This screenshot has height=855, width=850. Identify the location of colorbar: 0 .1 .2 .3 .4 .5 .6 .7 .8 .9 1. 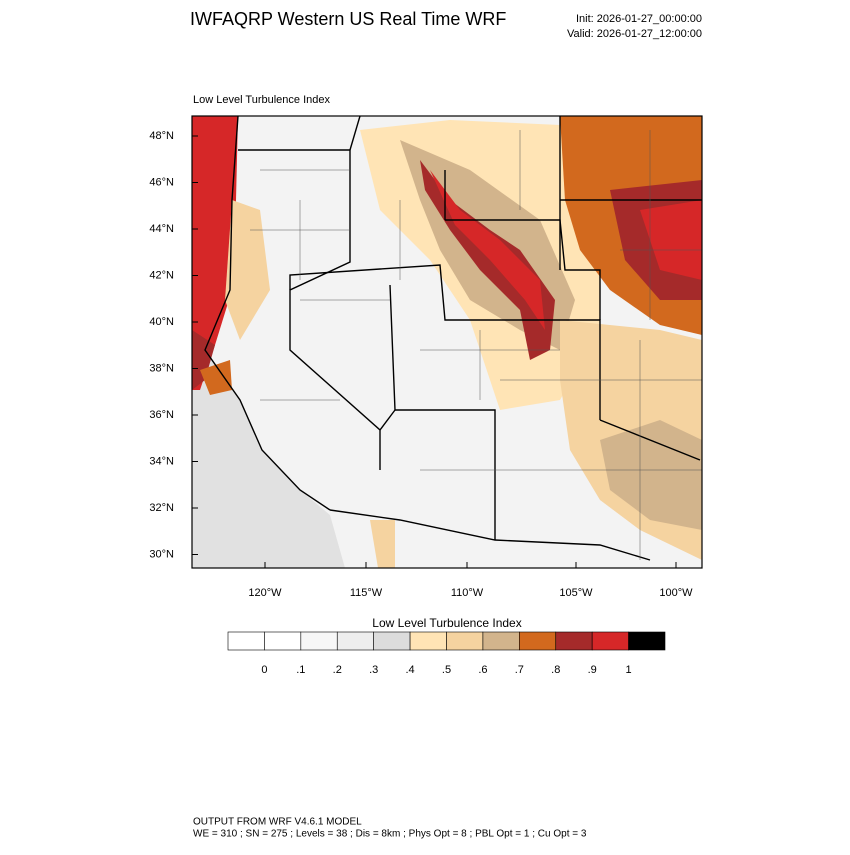
(446, 653).